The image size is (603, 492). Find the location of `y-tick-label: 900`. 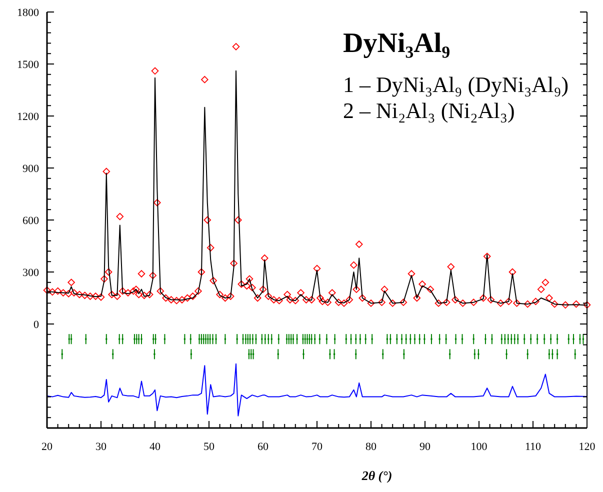

y-tick-label: 900 is located at coordinates (31, 168).